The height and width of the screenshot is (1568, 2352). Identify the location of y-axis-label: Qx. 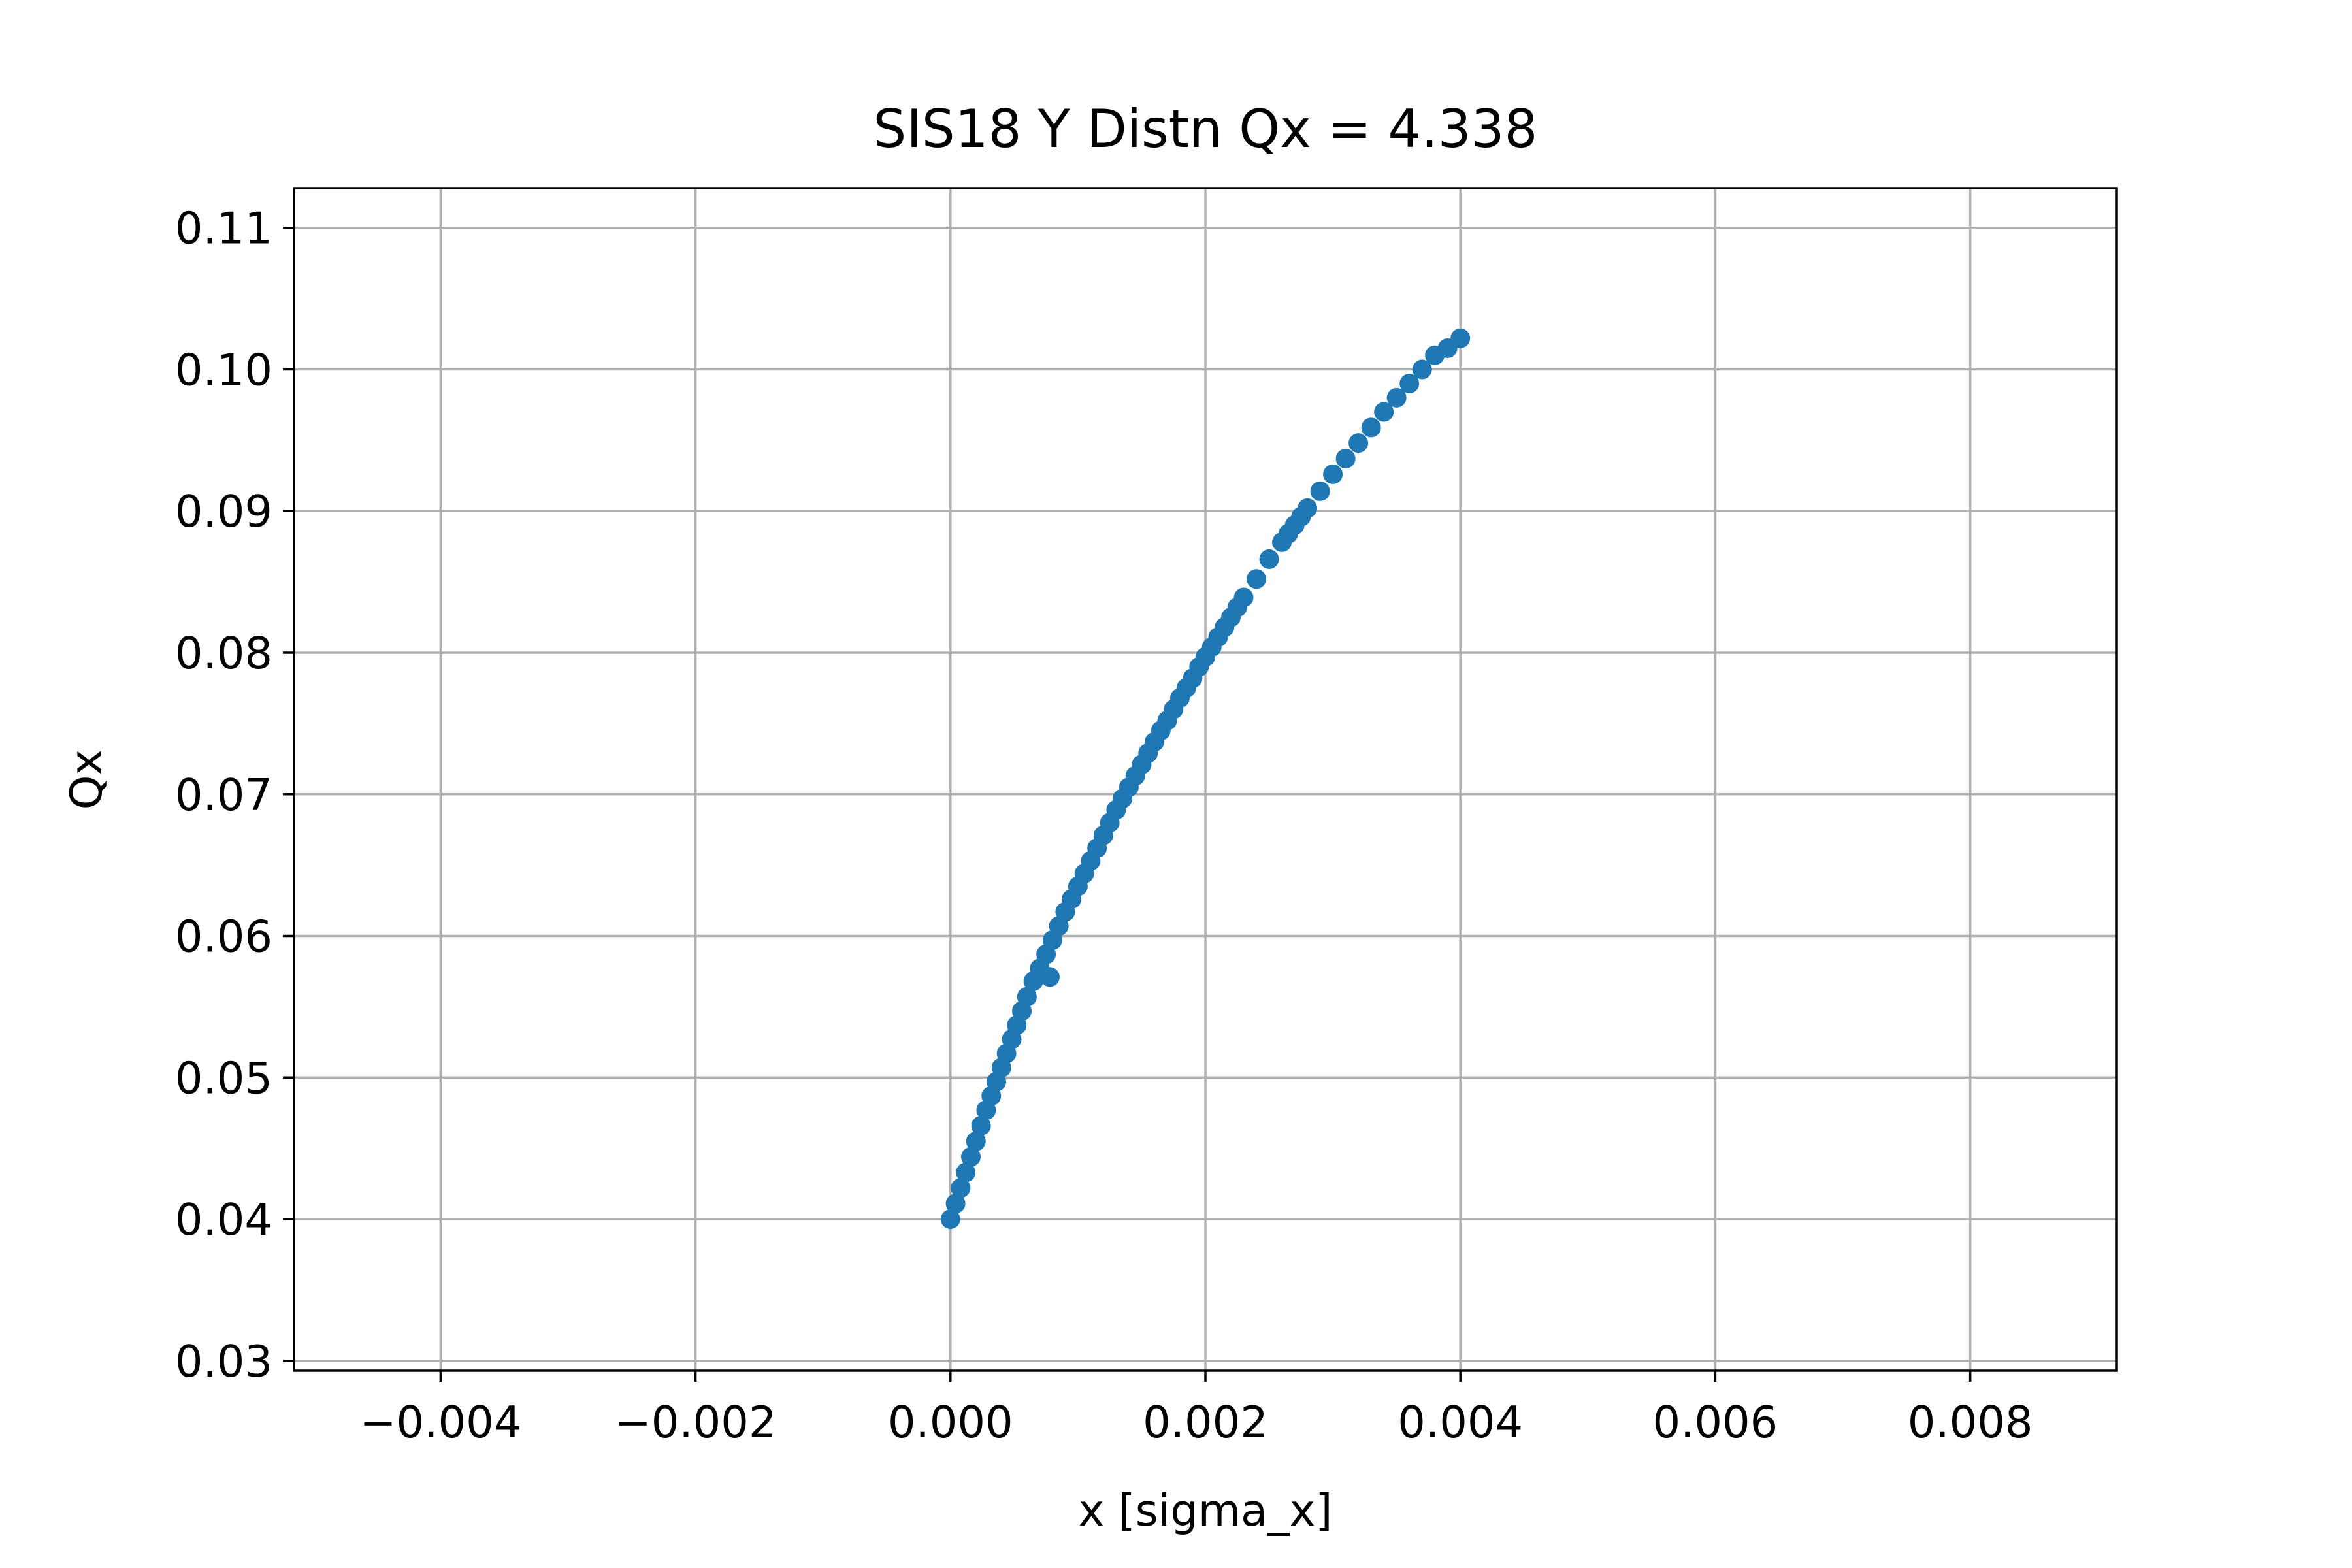
(86, 779).